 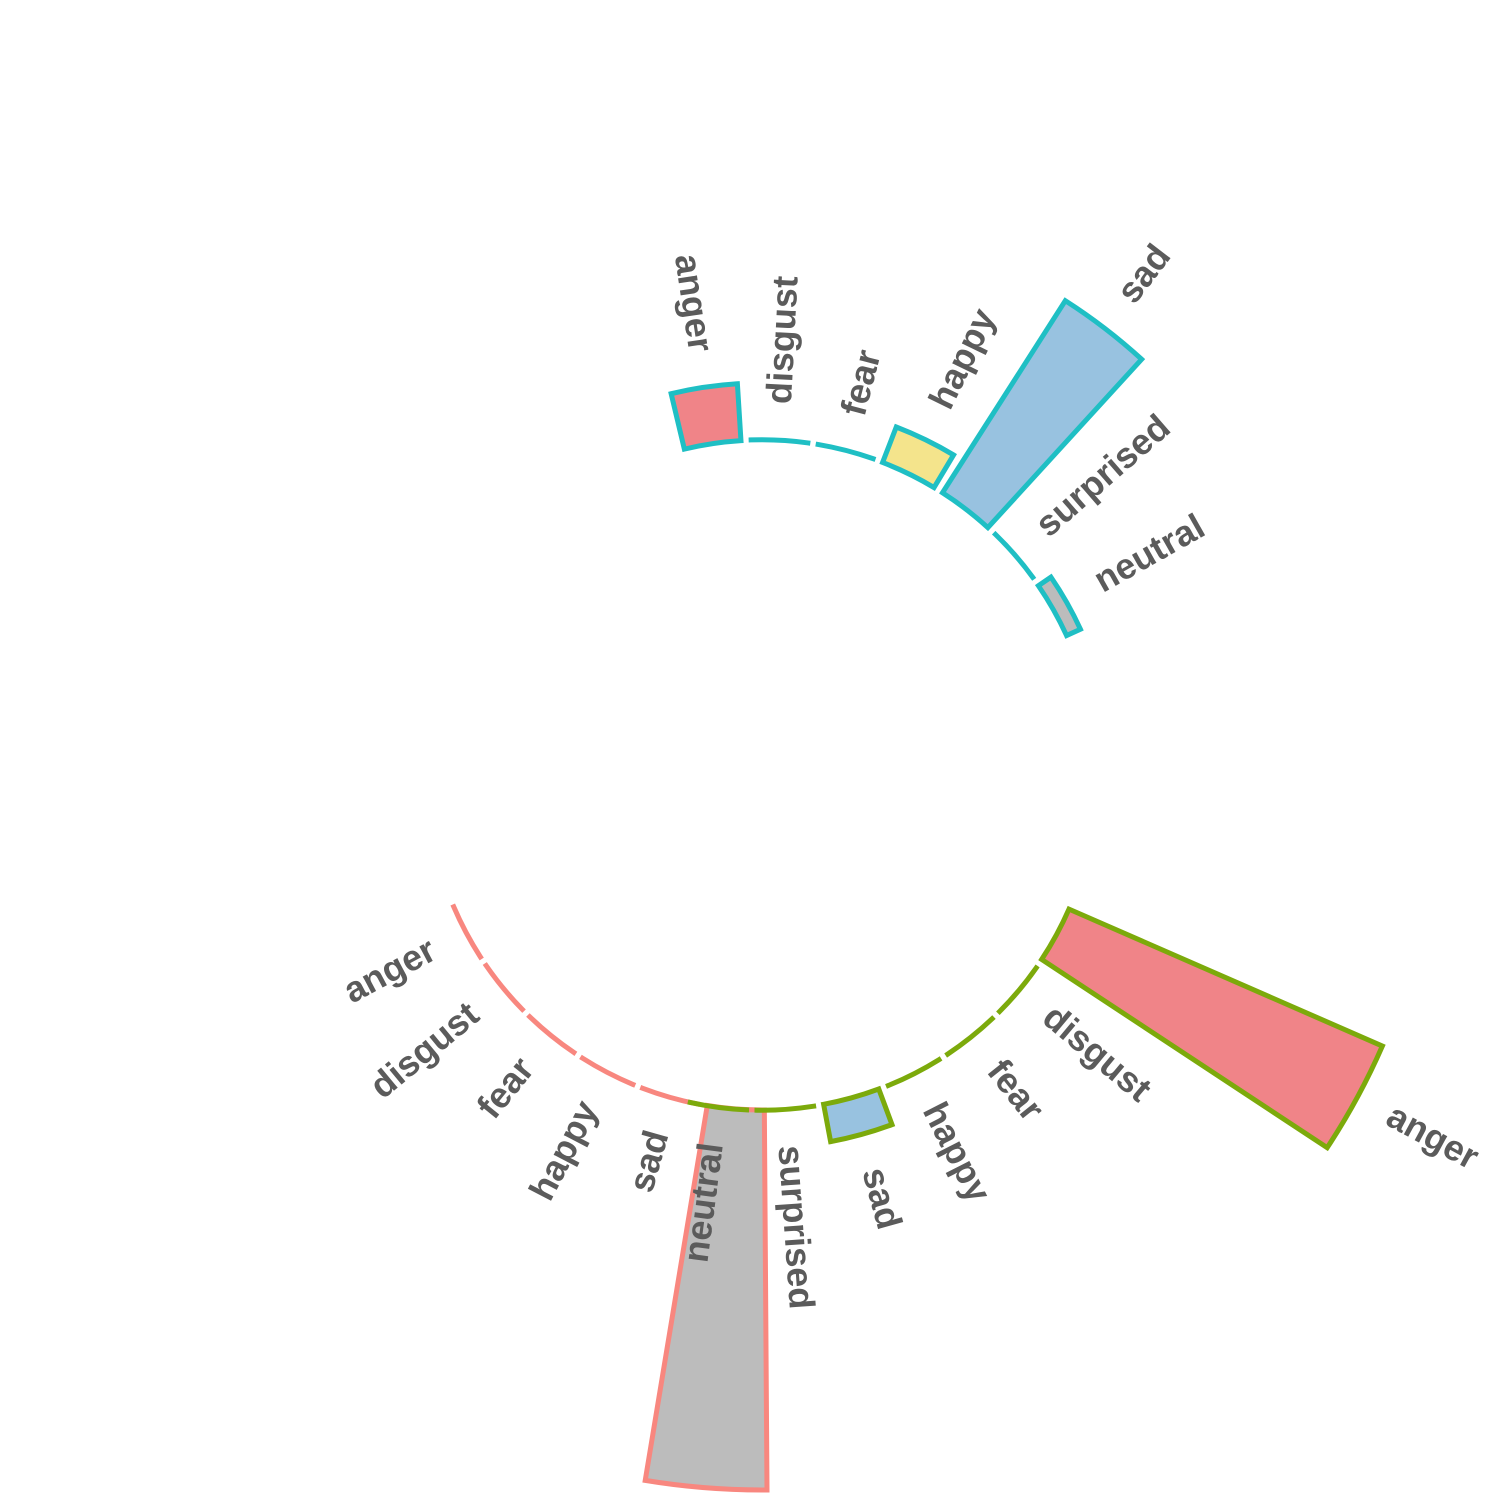 What do you see at coordinates (389, 970) in the screenshot?
I see `group-1-label-anger: anger` at bounding box center [389, 970].